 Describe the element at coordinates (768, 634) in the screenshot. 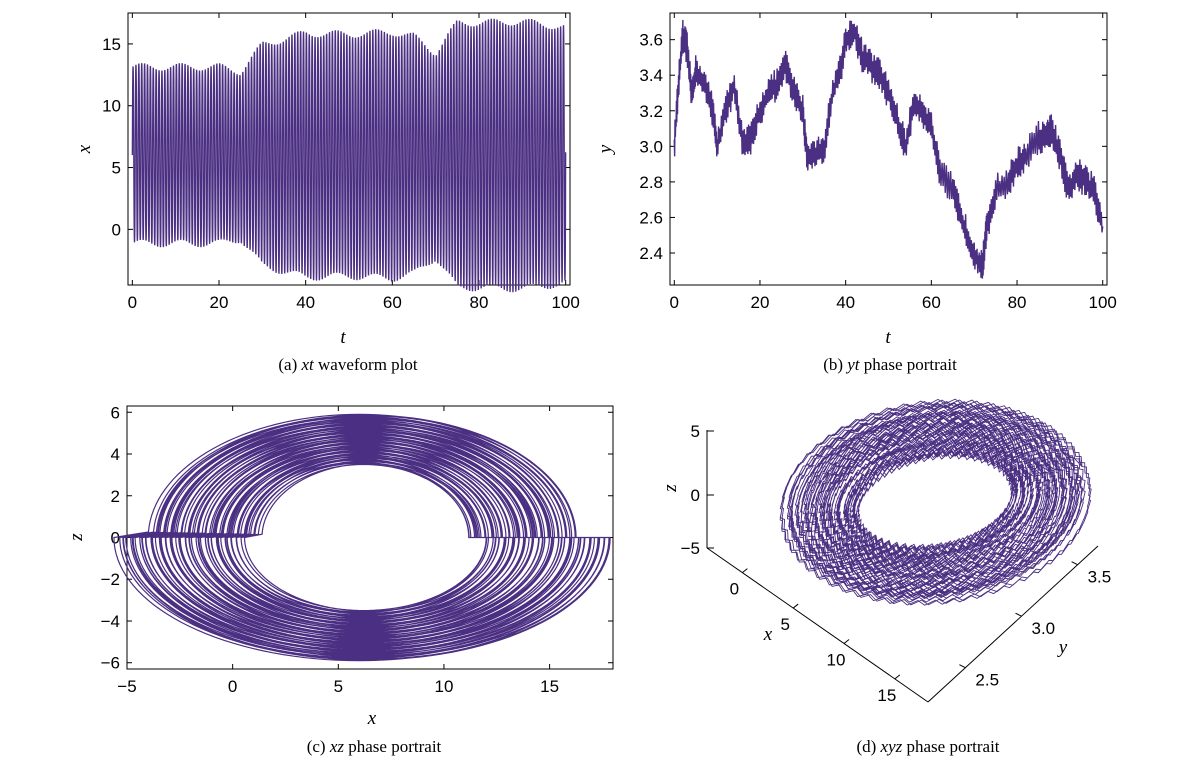

I see `x-axis-label-d: x` at that location.